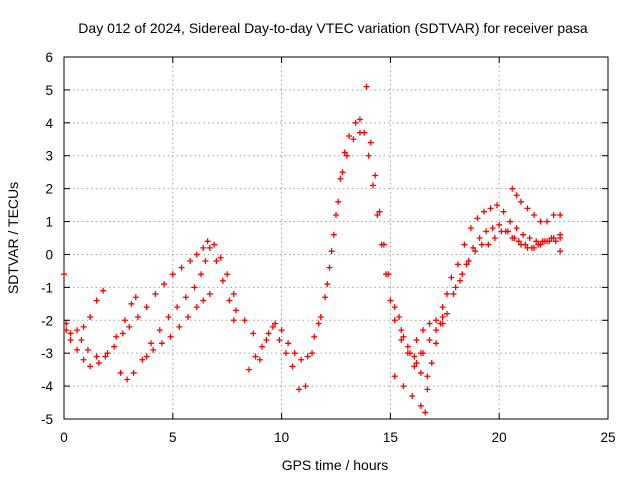 Image resolution: width=640 pixels, height=480 pixels. I want to click on x-tick-label: 15, so click(390, 437).